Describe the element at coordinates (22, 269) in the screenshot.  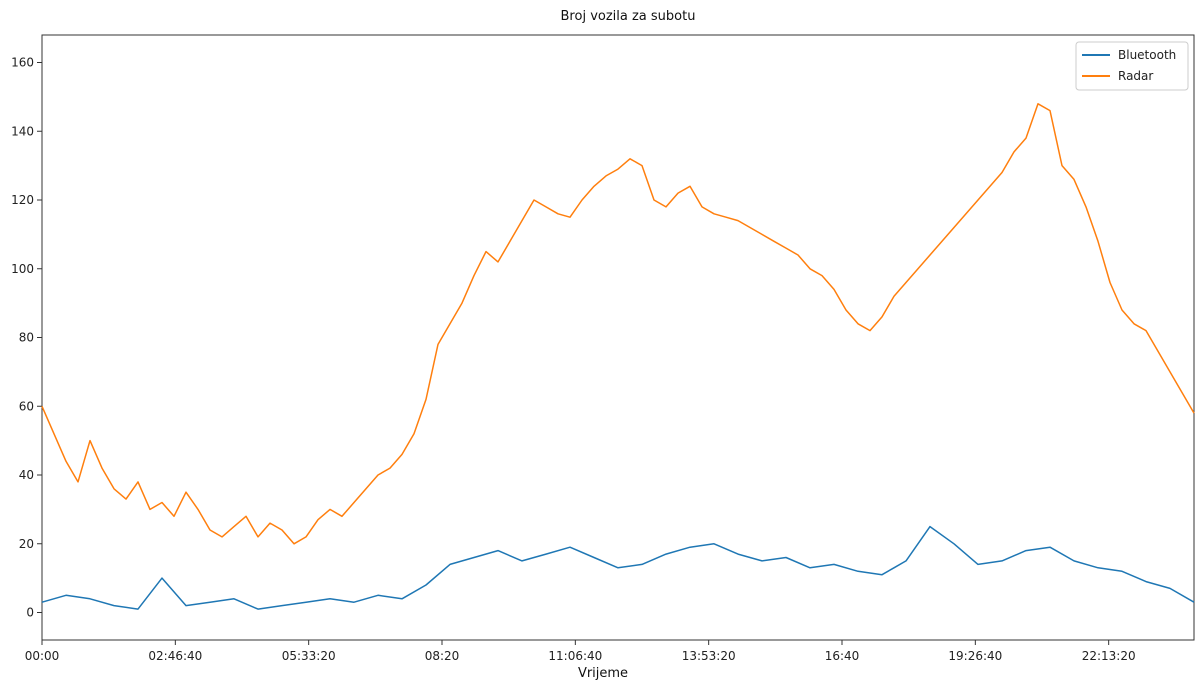
I see `y-tick-label: 100` at that location.